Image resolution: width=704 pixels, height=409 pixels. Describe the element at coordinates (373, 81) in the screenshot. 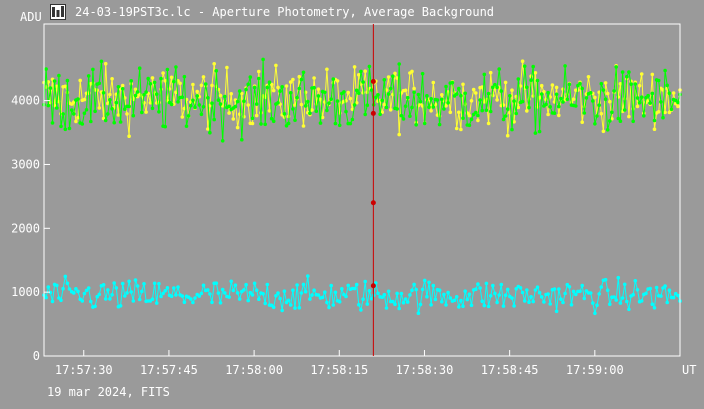

I see `cursor-marker` at that location.